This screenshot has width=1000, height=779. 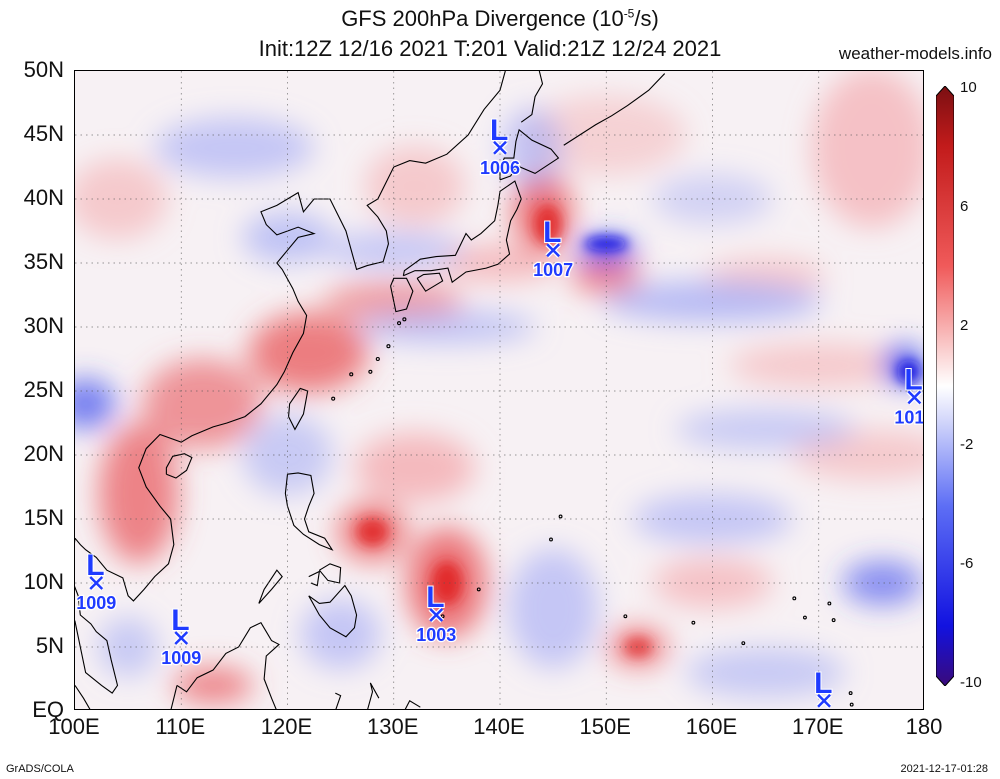 What do you see at coordinates (499, 726) in the screenshot?
I see `lon-tick-label: 140E` at bounding box center [499, 726].